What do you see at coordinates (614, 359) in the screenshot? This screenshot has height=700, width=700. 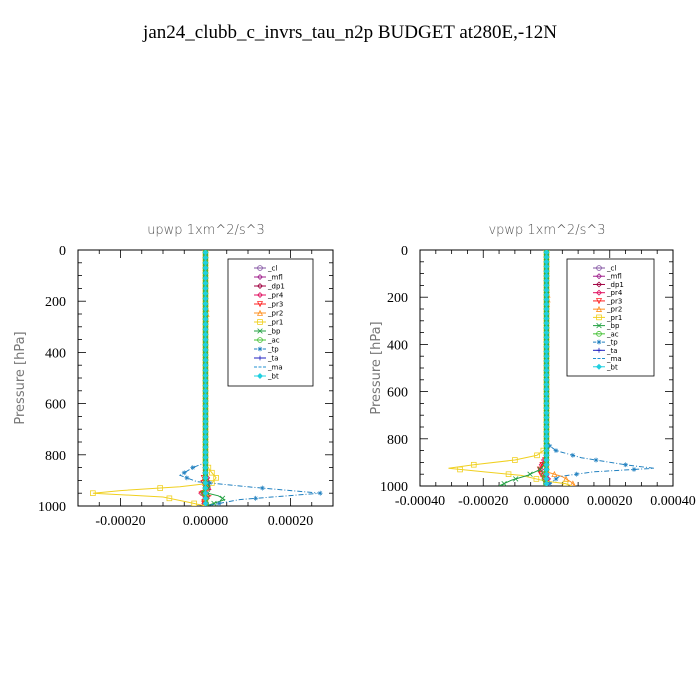 I see `legend-entry: _ma` at bounding box center [614, 359].